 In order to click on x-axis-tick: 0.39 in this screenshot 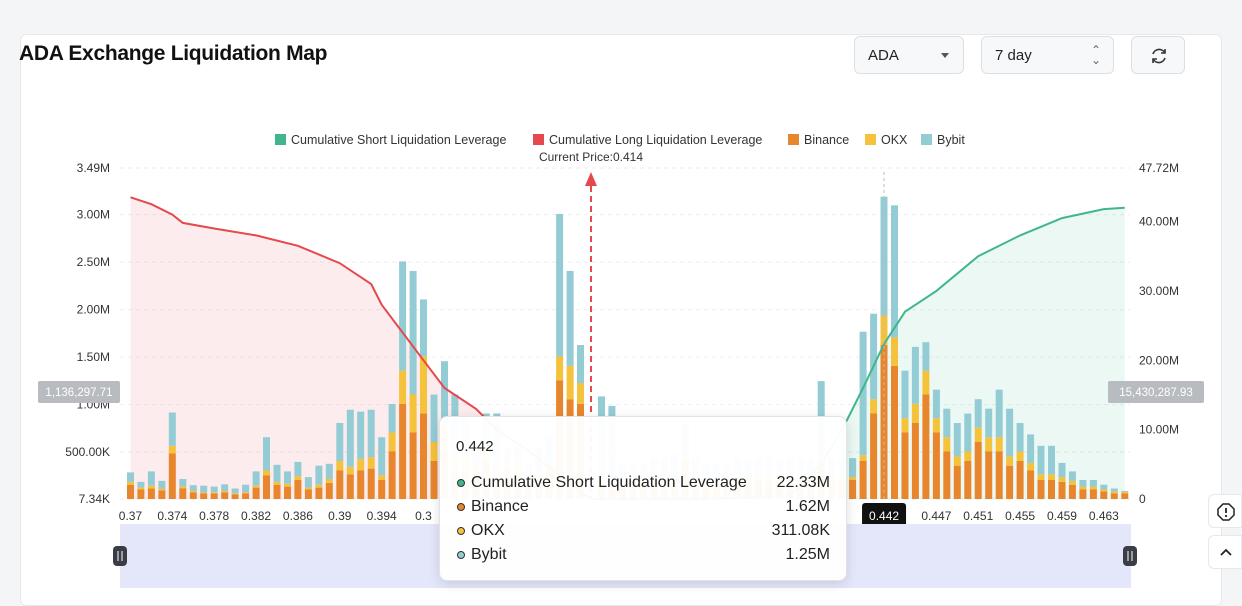, I will do `click(340, 516)`.